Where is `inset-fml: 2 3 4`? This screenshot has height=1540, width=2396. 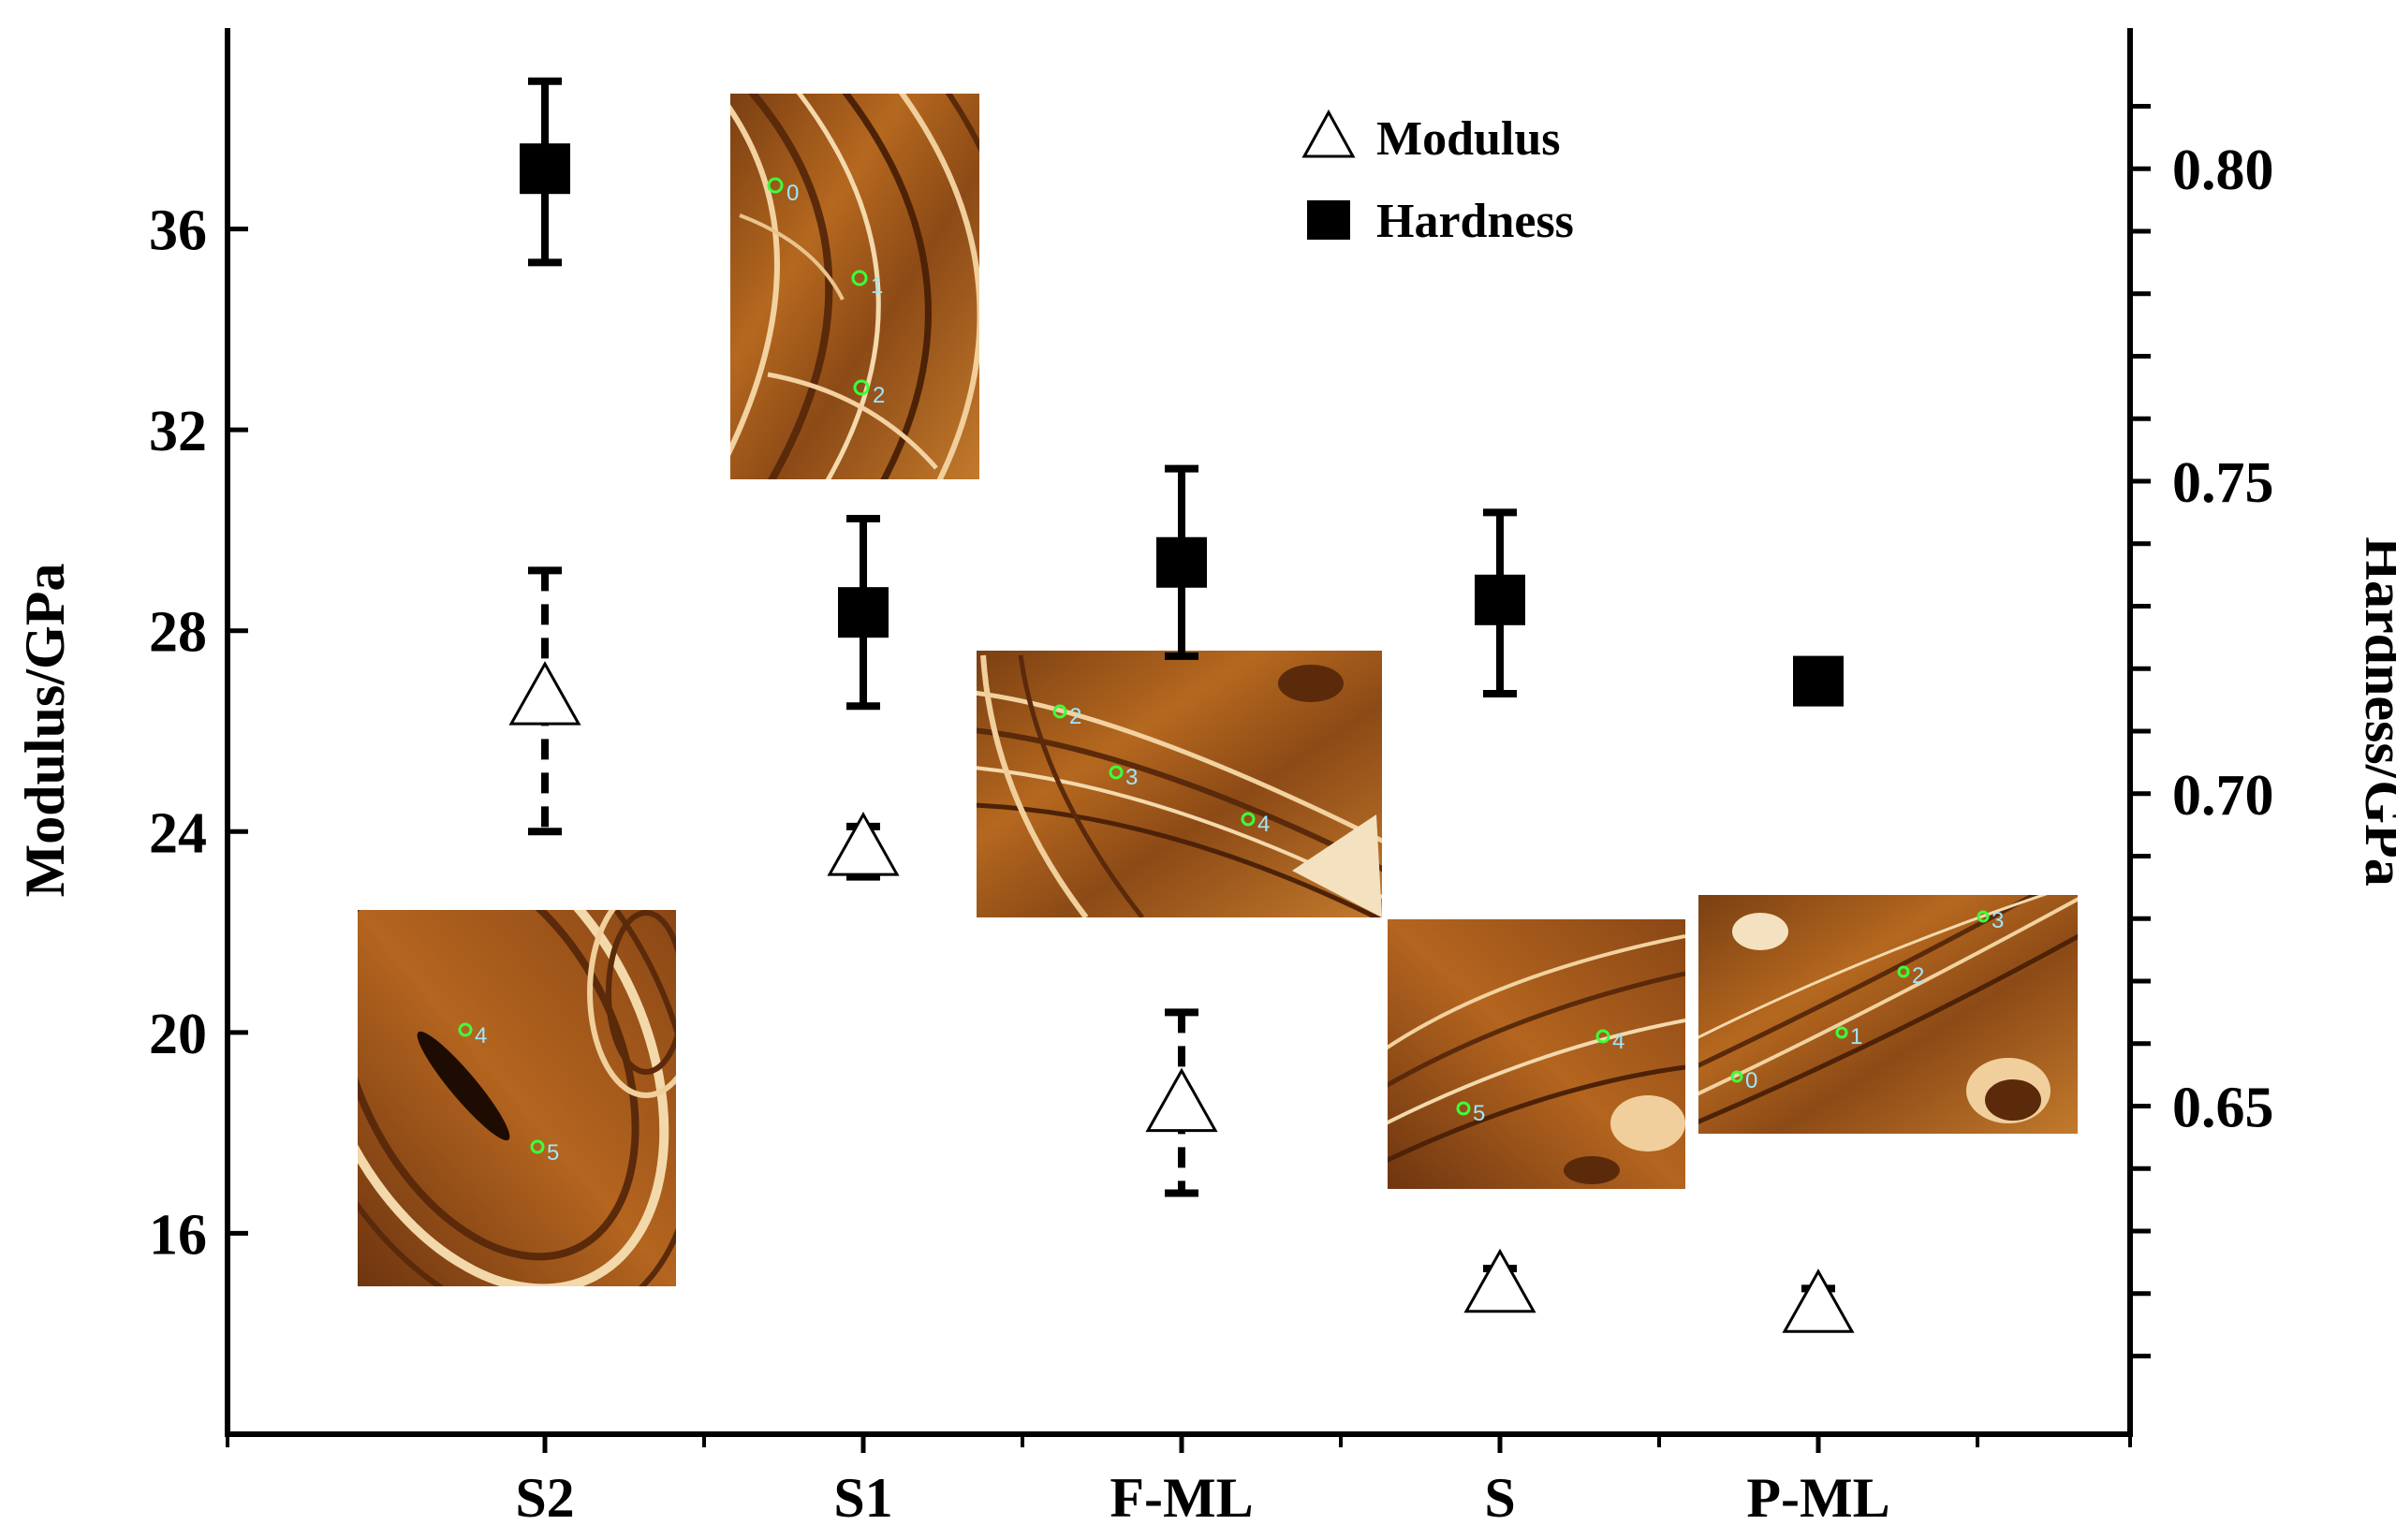
inset-fml: 2 3 4 is located at coordinates (1179, 784).